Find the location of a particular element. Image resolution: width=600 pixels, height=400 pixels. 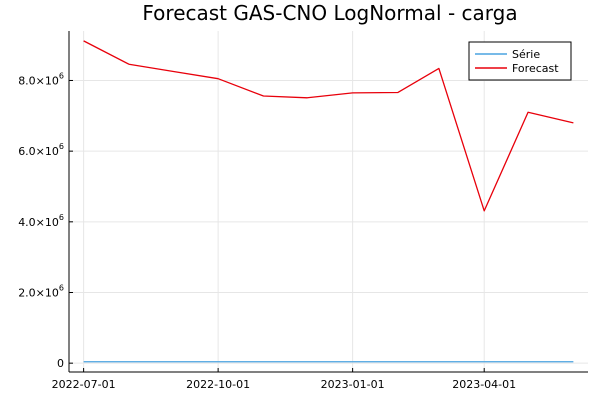

y-tick-label: 2.0×10⁶ is located at coordinates (41, 291).